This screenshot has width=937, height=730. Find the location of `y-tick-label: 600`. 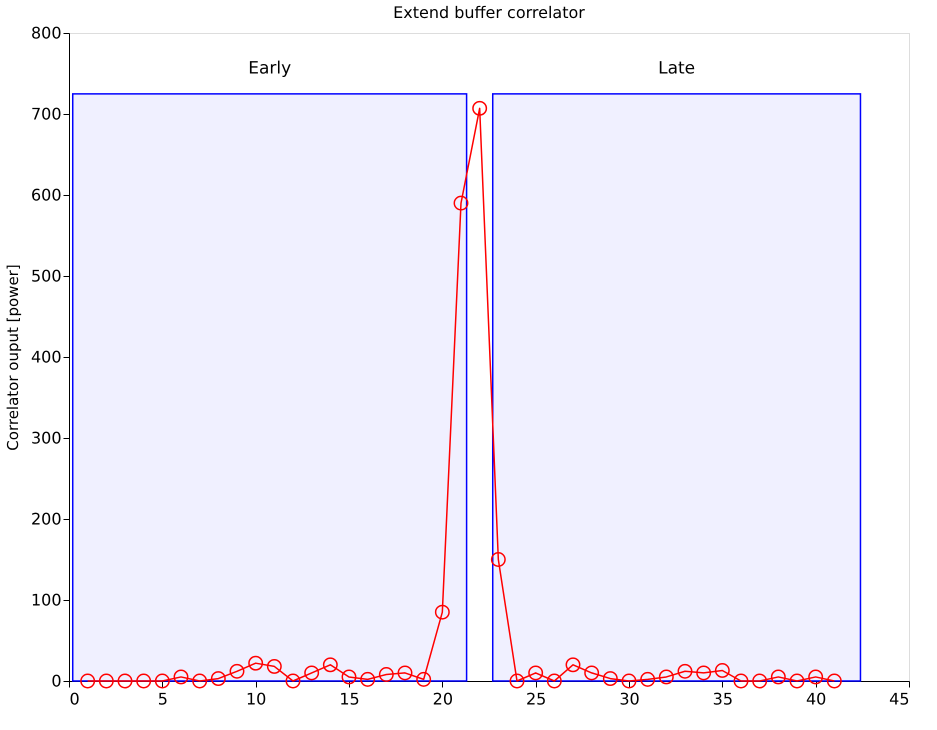

y-tick-label: 600 is located at coordinates (46, 195).